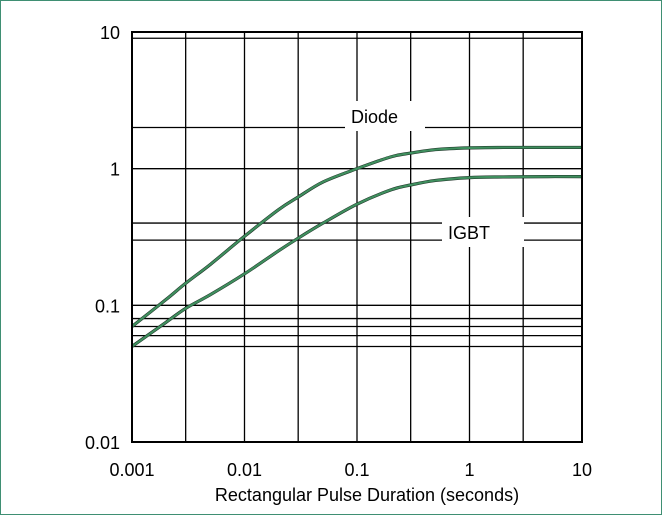 The width and height of the screenshot is (662, 515). What do you see at coordinates (367, 495) in the screenshot?
I see `x-axis-label: Rectangular Pulse Duration (seconds)` at bounding box center [367, 495].